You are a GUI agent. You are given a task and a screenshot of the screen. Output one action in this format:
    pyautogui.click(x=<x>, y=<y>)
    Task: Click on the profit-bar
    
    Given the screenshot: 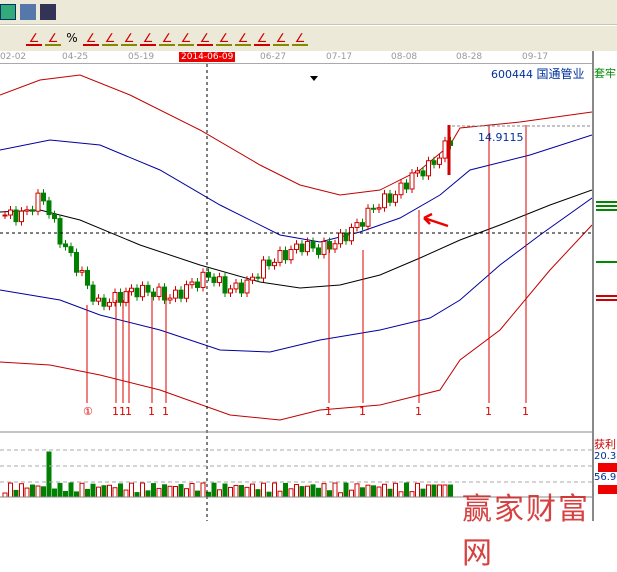 What is the action you would take?
    pyautogui.click(x=607, y=467)
    